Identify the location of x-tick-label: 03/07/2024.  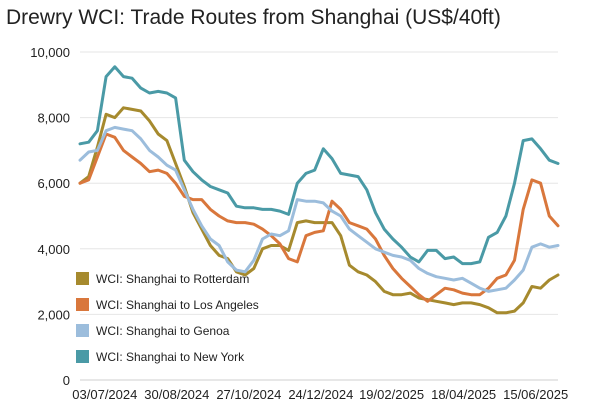
(104, 394).